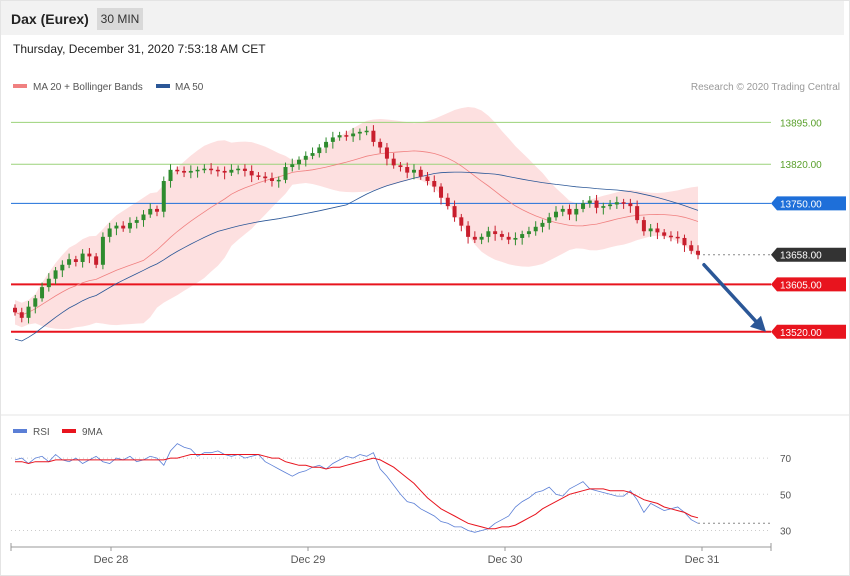 The width and height of the screenshot is (850, 576). I want to click on header-bar: Dax (Eurex) 30 MIN, so click(422, 18).